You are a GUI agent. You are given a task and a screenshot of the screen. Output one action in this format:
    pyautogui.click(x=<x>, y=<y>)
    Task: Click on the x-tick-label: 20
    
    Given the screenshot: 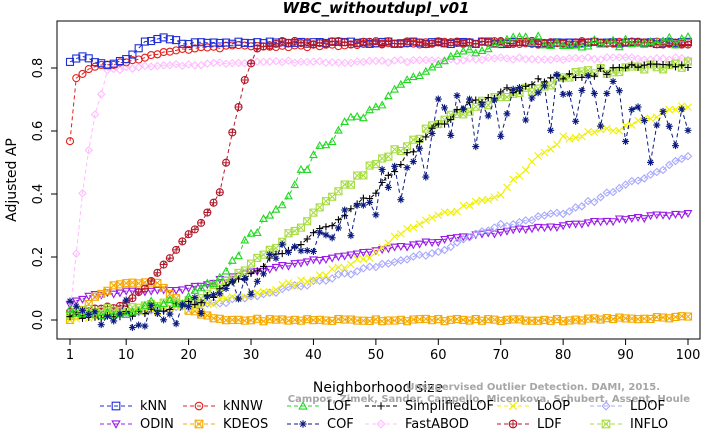 What is the action you would take?
    pyautogui.click(x=188, y=355)
    